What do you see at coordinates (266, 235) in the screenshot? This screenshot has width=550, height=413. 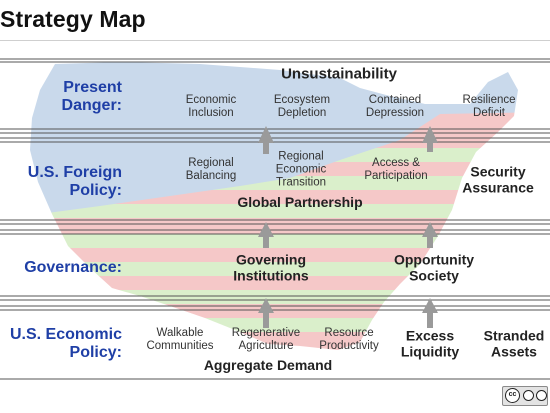 I see `arrow-institutions-to-partnership` at bounding box center [266, 235].